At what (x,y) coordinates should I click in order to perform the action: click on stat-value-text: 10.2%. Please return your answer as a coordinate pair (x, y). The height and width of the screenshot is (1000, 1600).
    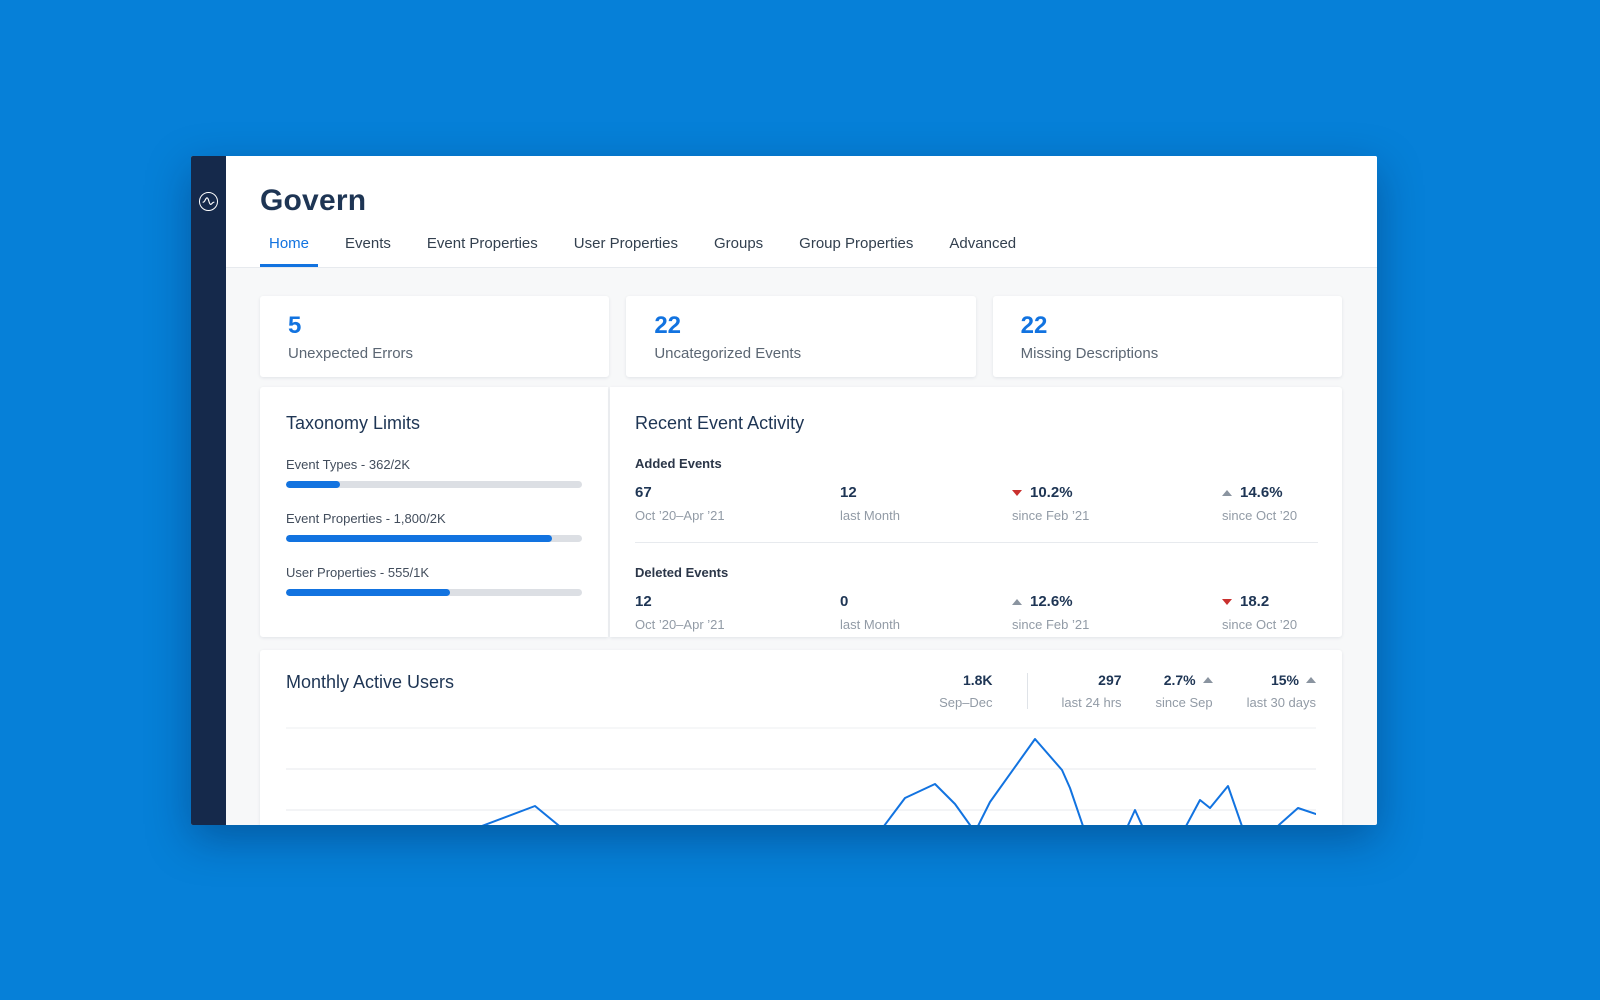
    Looking at the image, I should click on (1051, 492).